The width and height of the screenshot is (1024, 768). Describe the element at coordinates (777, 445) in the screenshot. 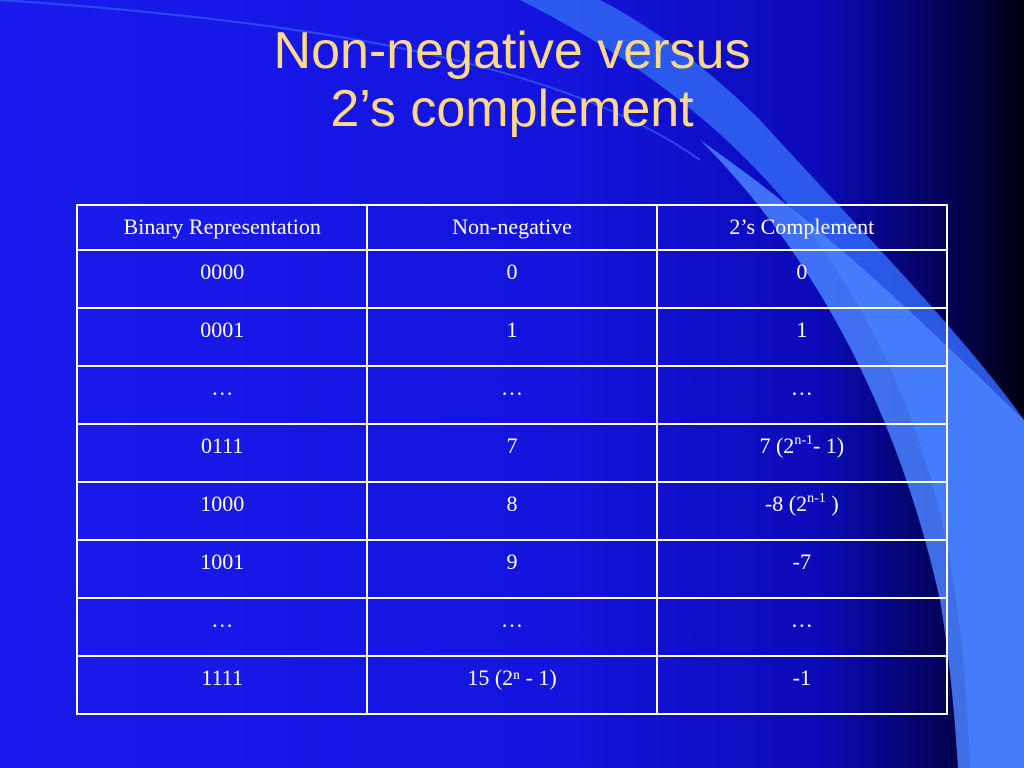

I see `cell-twos-complement-base: 7 (2` at that location.